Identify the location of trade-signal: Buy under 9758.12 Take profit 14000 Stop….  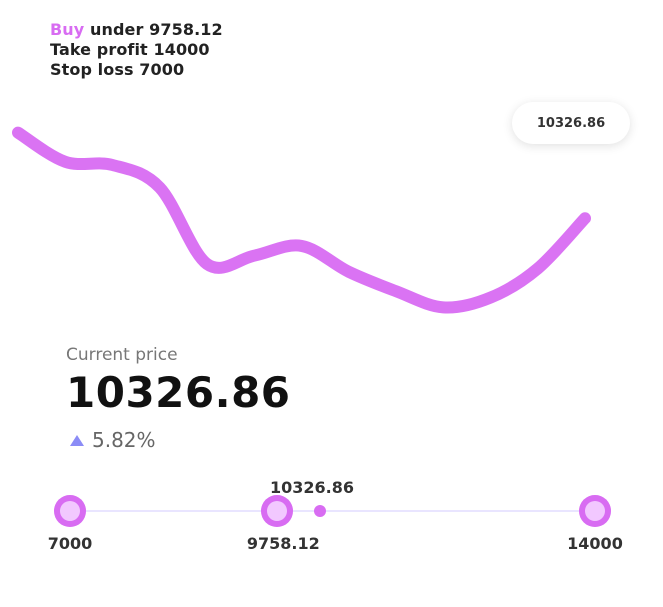
(136, 50).